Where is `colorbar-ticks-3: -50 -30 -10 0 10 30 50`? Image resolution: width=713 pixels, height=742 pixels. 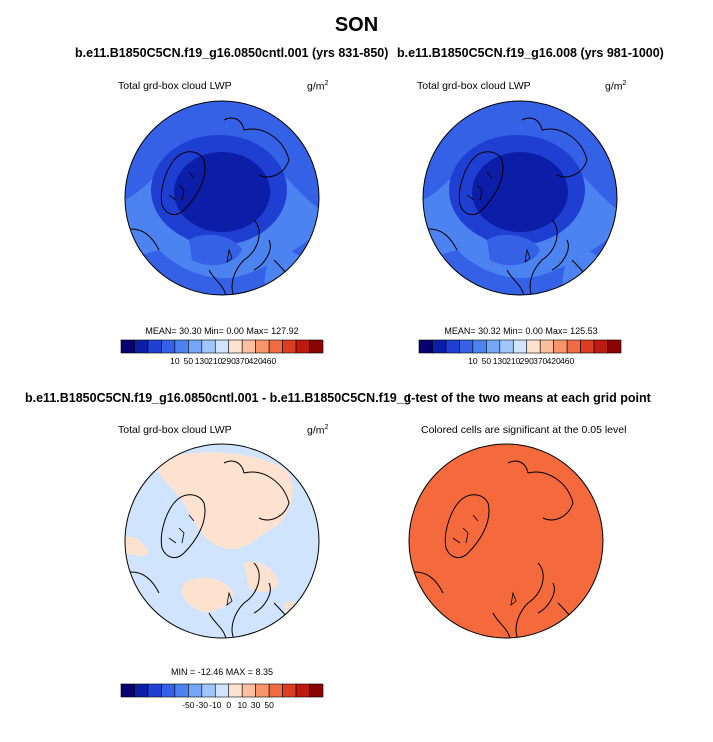 colorbar-ticks-3: -50 -30 -10 0 10 30 50 is located at coordinates (222, 706).